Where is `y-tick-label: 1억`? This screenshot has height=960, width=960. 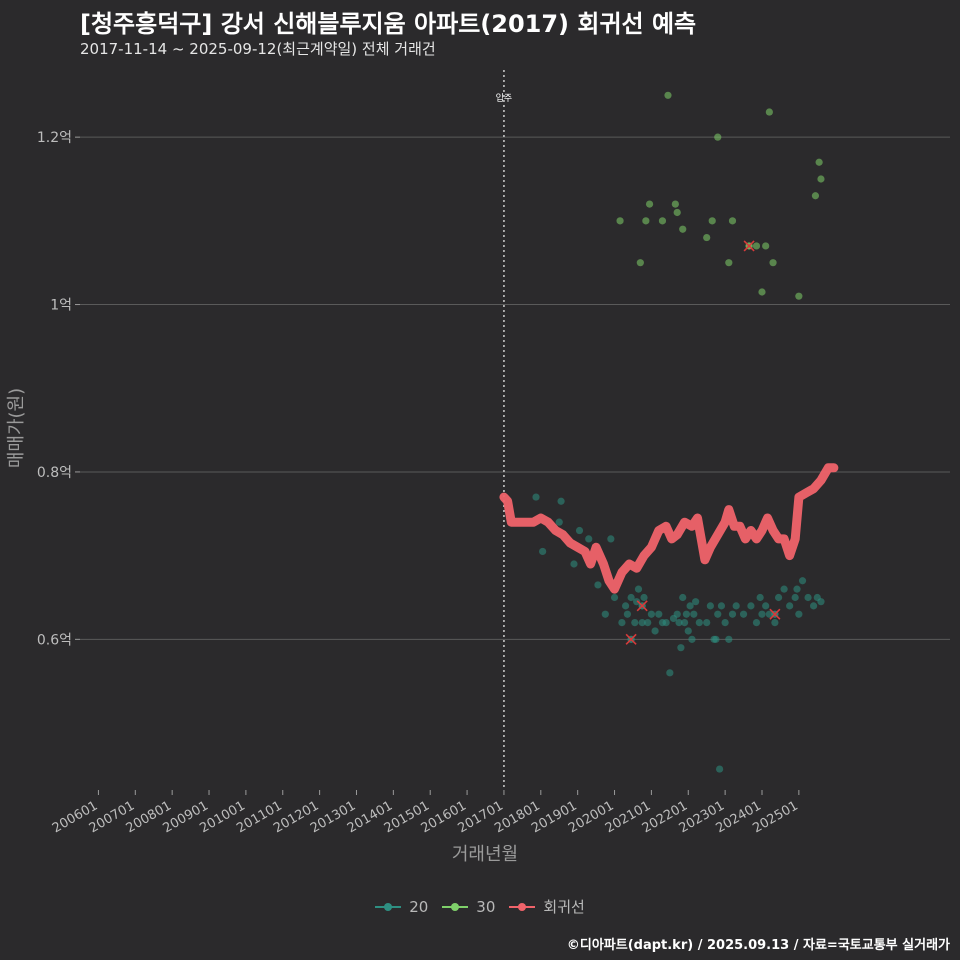 y-tick-label: 1억 is located at coordinates (61, 306).